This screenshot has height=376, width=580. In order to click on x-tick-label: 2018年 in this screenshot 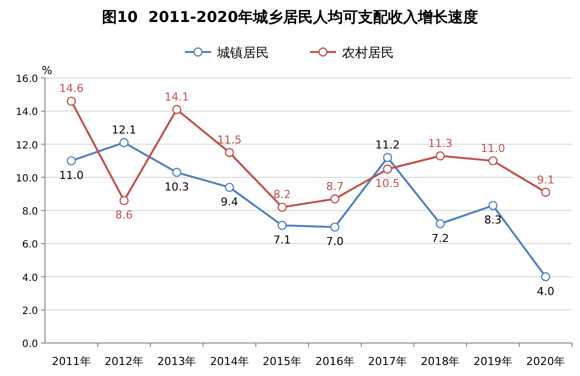, I will do `click(440, 361)`.